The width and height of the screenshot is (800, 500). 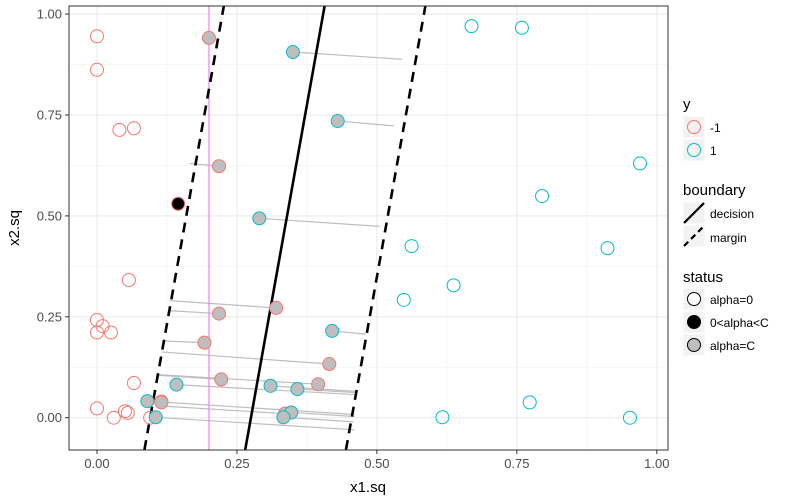 What do you see at coordinates (732, 346) in the screenshot?
I see `legend-status-alphaC-label: alpha=C` at bounding box center [732, 346].